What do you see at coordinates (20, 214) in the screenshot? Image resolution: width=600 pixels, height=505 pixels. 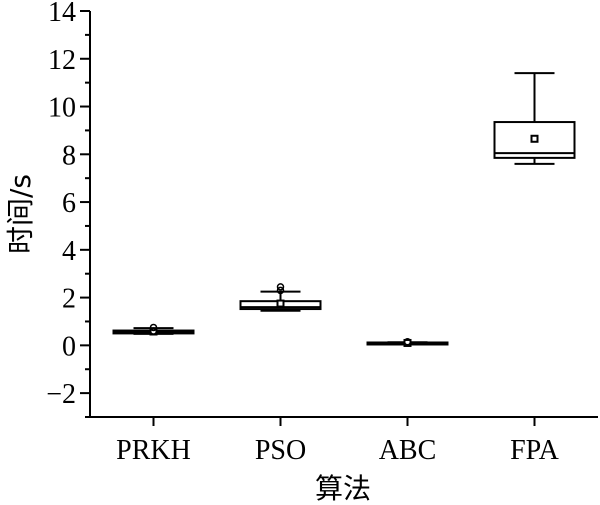 I see `y-axis-title: 时间/s` at bounding box center [20, 214].